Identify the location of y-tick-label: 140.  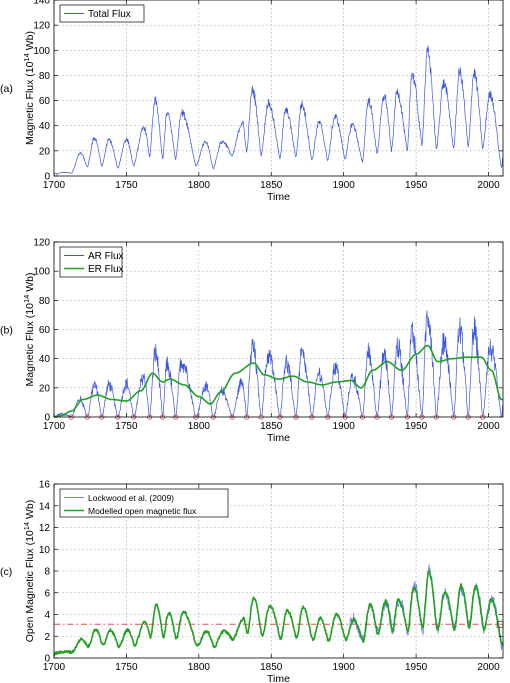
(41, 3).